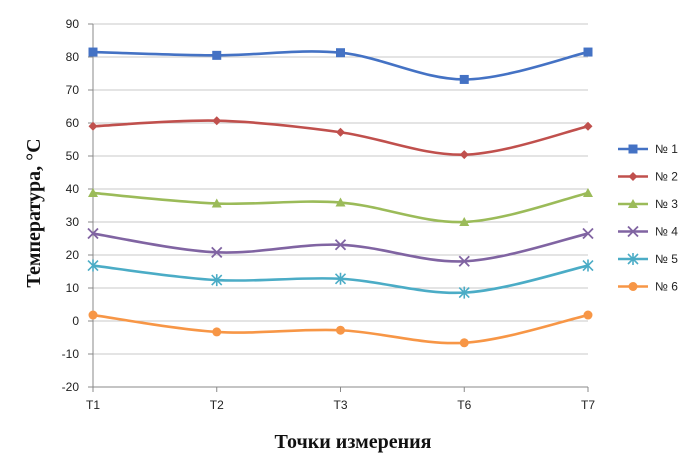 Image resolution: width=698 pixels, height=463 pixels. I want to click on x-tick-label: T6, so click(464, 405).